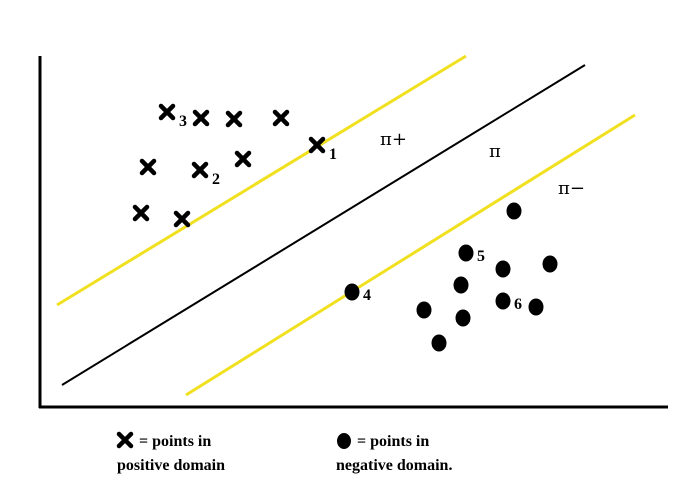 The height and width of the screenshot is (502, 699). What do you see at coordinates (495, 151) in the screenshot?
I see `label-pi: π` at bounding box center [495, 151].